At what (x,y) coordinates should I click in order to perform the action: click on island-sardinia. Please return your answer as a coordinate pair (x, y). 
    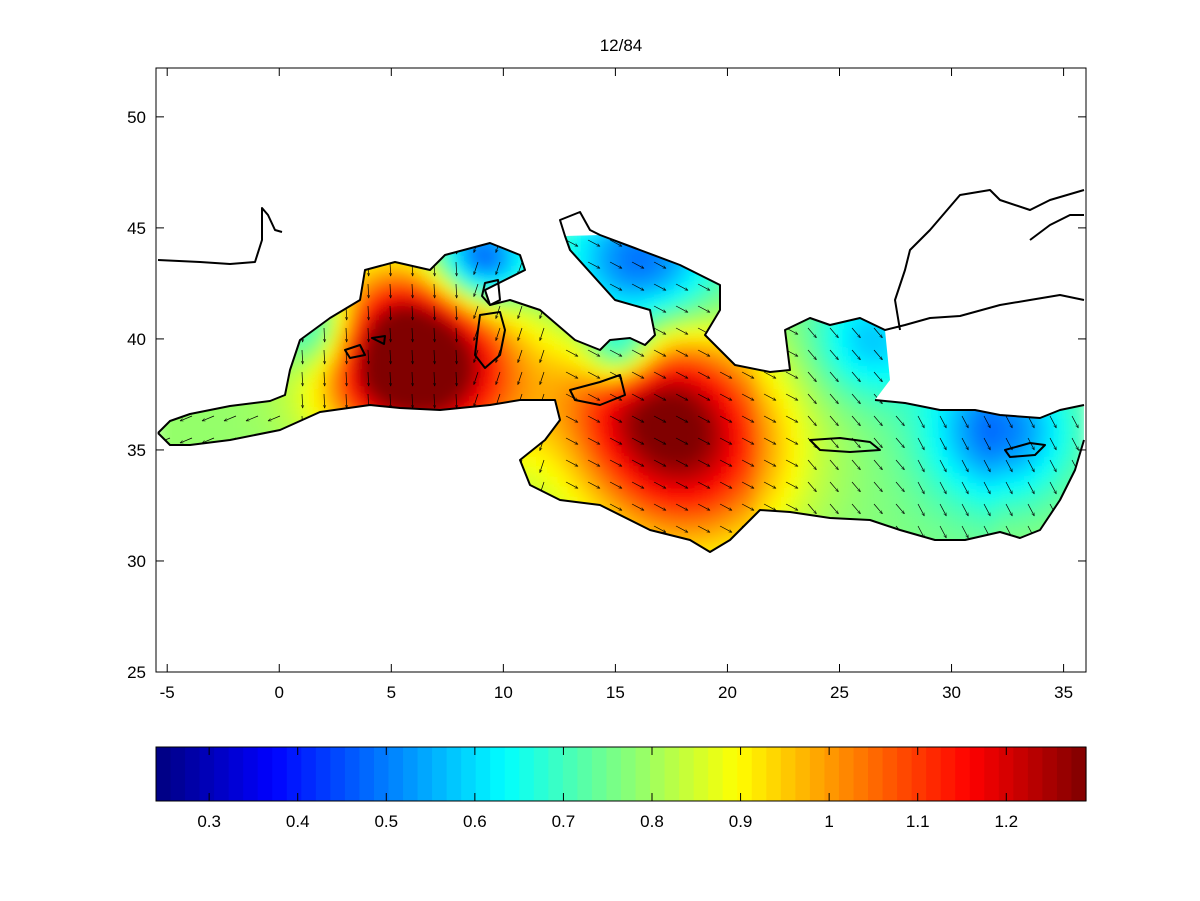
    Looking at the image, I should click on (490, 340).